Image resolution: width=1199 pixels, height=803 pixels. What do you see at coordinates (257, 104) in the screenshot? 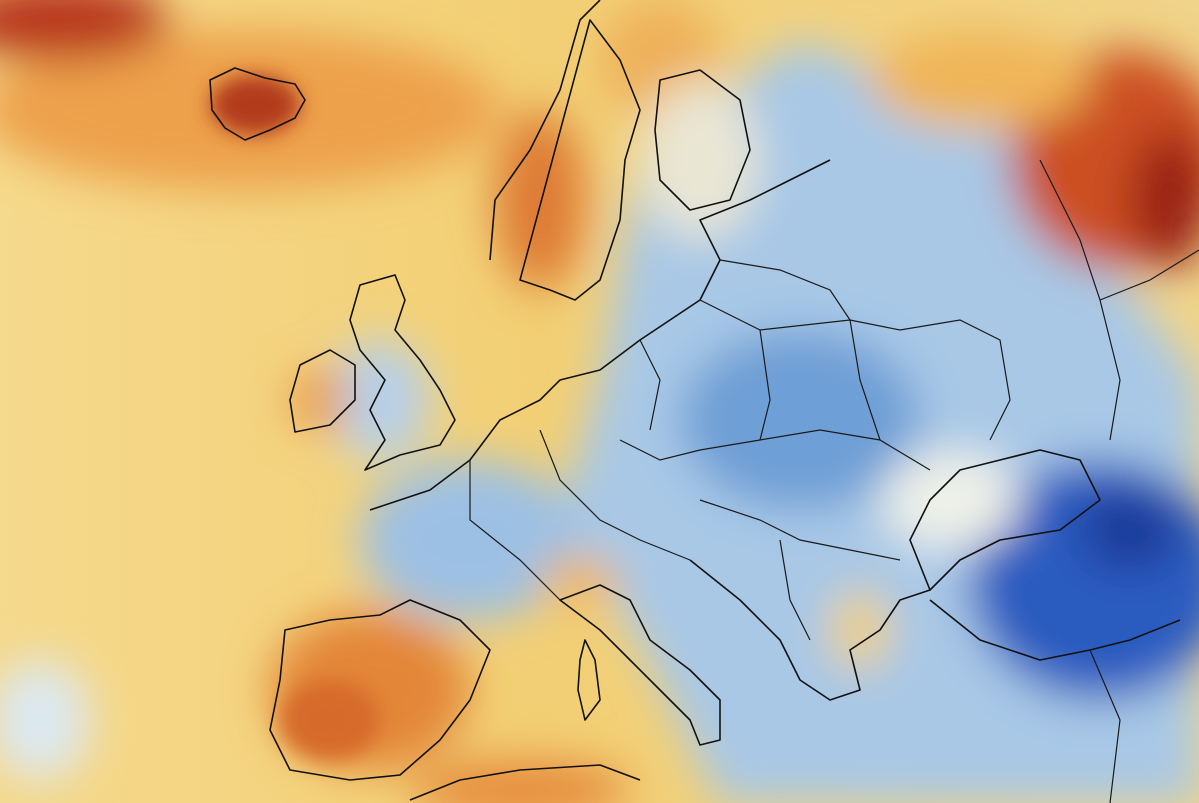
I see `iceland` at bounding box center [257, 104].